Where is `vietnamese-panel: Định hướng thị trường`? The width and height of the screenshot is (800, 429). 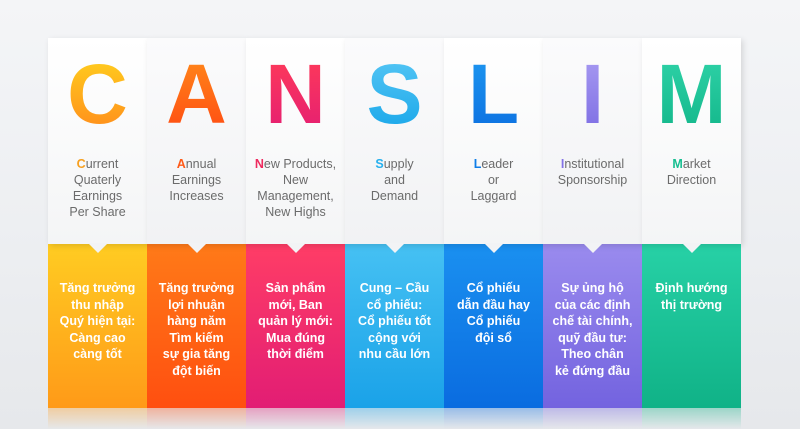 vietnamese-panel: Định hướng thị trường is located at coordinates (691, 326).